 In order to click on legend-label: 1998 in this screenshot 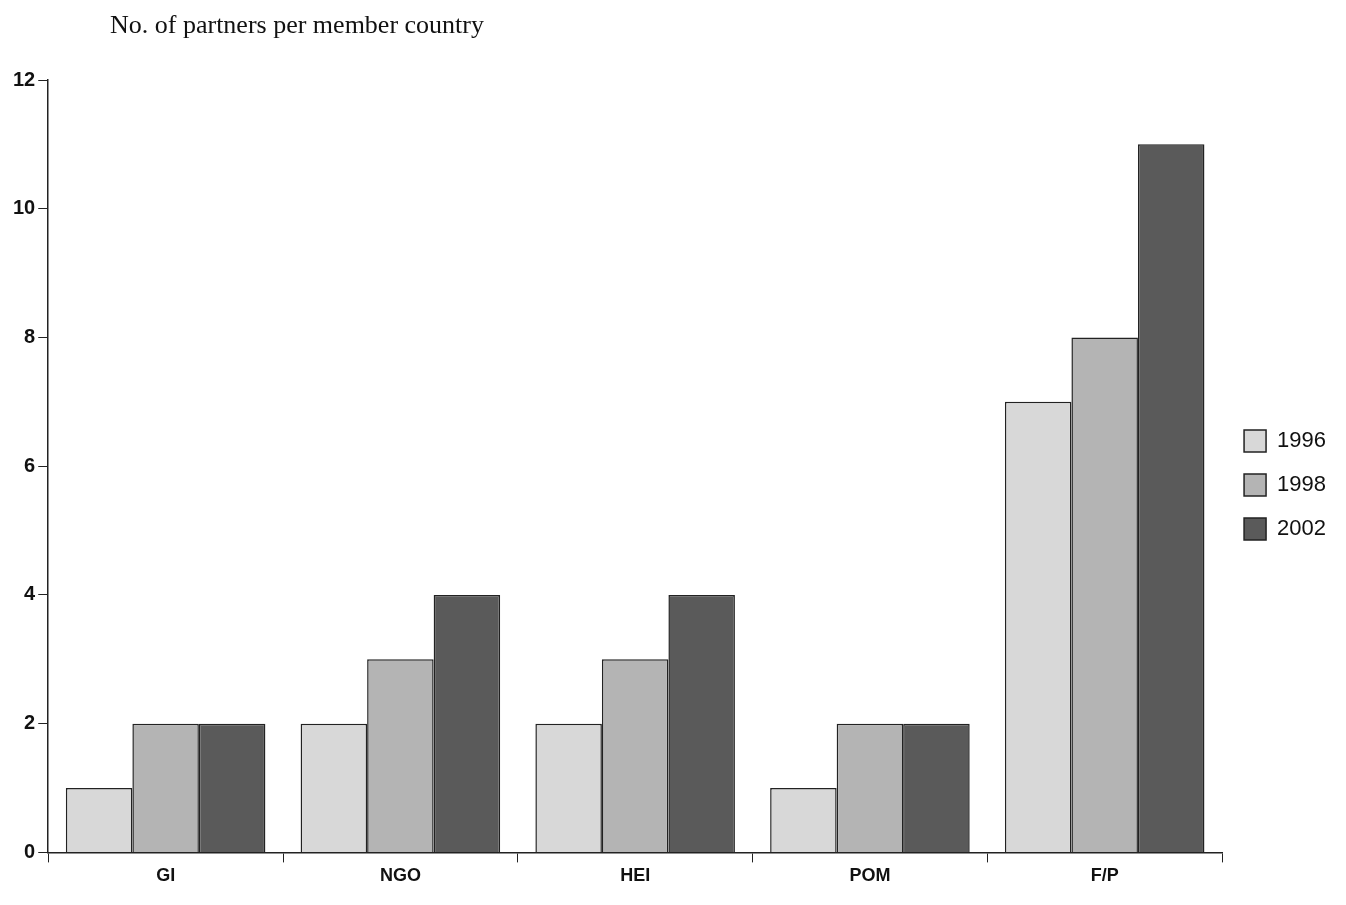, I will do `click(1302, 484)`.